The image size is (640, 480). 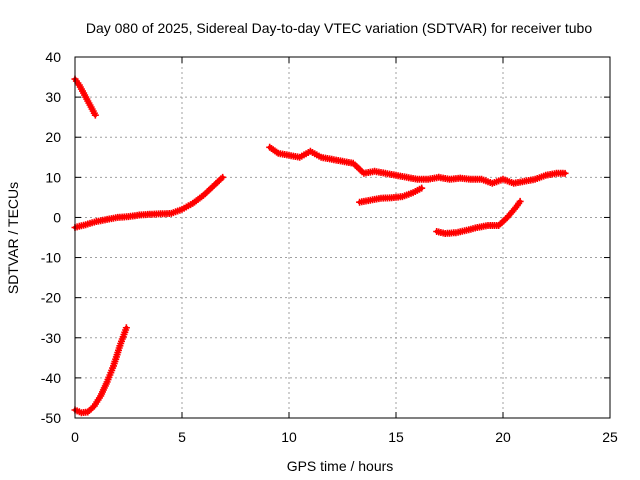 What do you see at coordinates (51, 378) in the screenshot?
I see `y-tick-label: -40` at bounding box center [51, 378].